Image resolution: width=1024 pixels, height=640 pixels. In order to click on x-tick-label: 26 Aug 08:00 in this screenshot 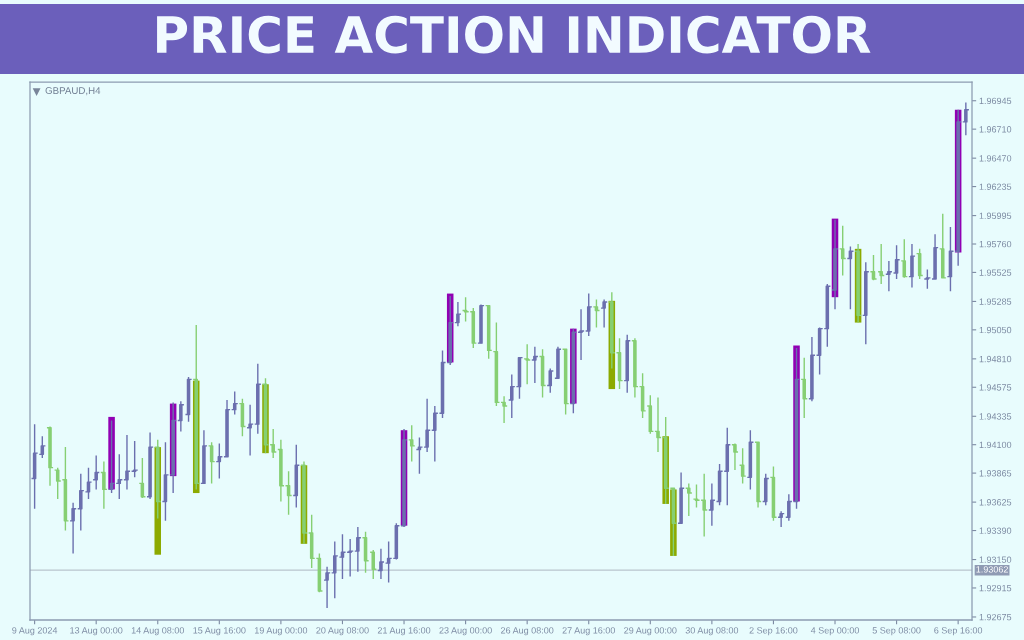, I will do `click(527, 631)`.